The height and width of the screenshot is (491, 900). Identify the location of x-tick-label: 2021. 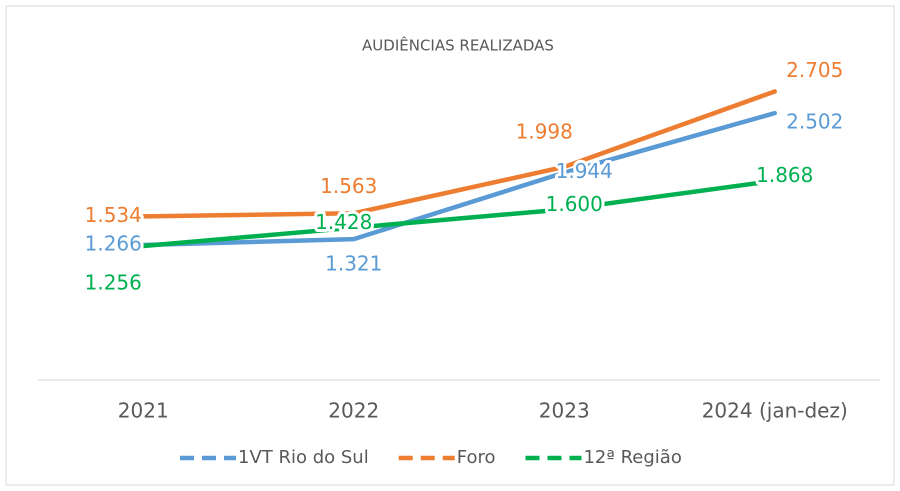
(143, 411).